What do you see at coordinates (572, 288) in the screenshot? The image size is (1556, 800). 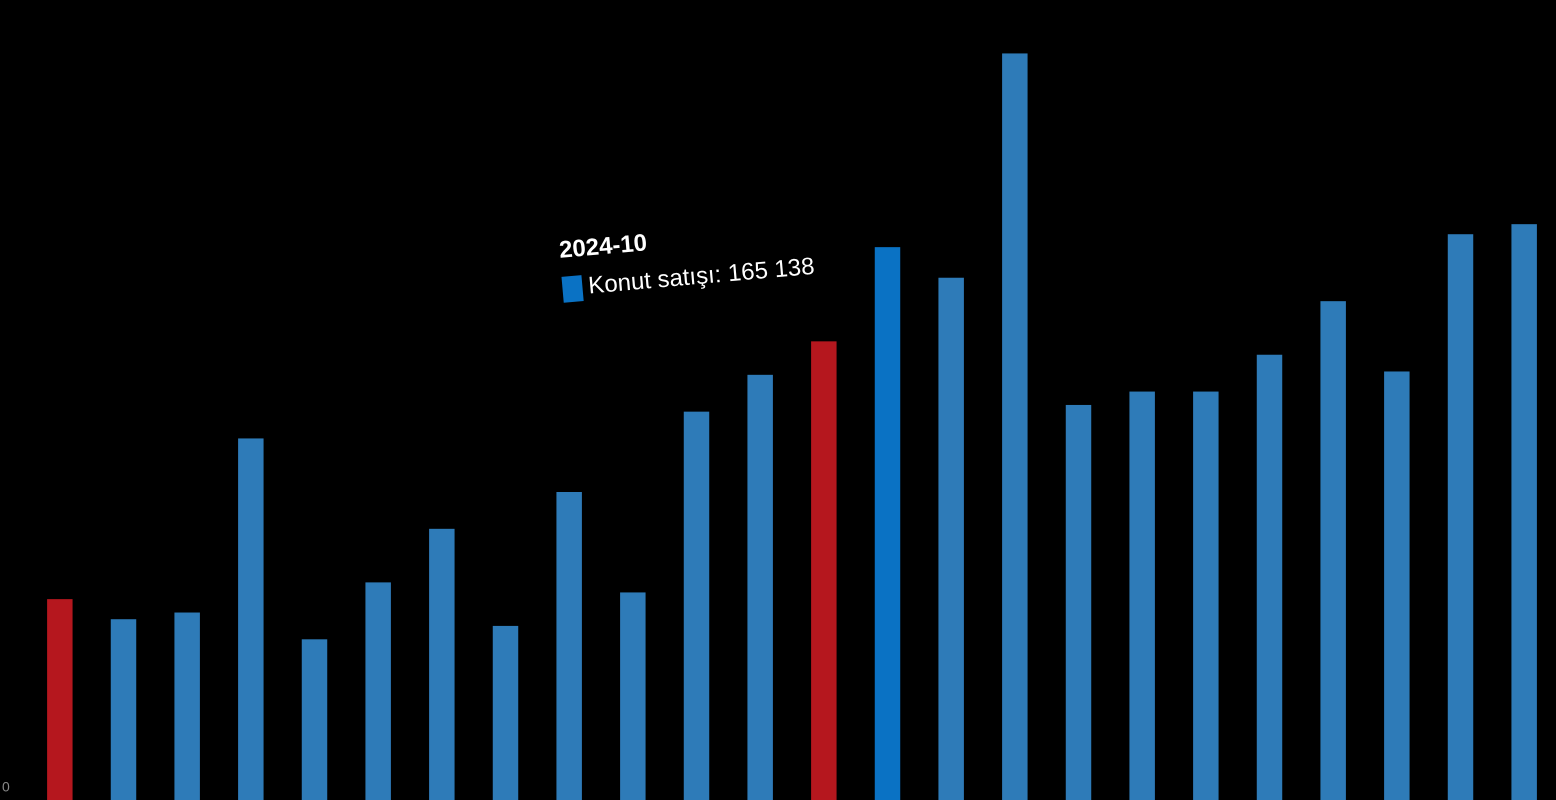 I see `legend-swatch` at bounding box center [572, 288].